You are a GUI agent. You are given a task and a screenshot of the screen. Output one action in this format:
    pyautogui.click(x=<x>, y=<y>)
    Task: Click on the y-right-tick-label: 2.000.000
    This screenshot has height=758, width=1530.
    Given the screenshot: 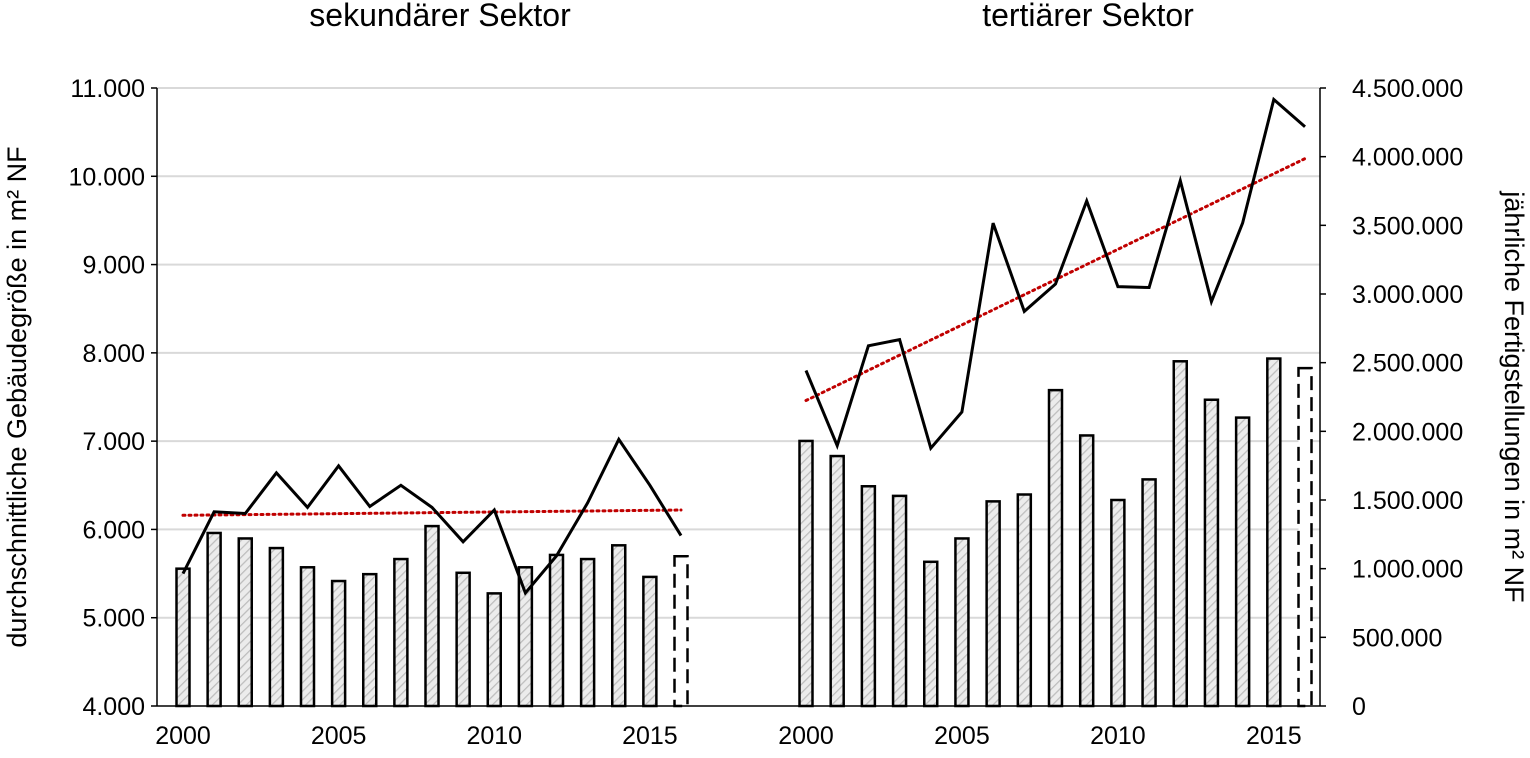 What is the action you would take?
    pyautogui.click(x=1407, y=432)
    